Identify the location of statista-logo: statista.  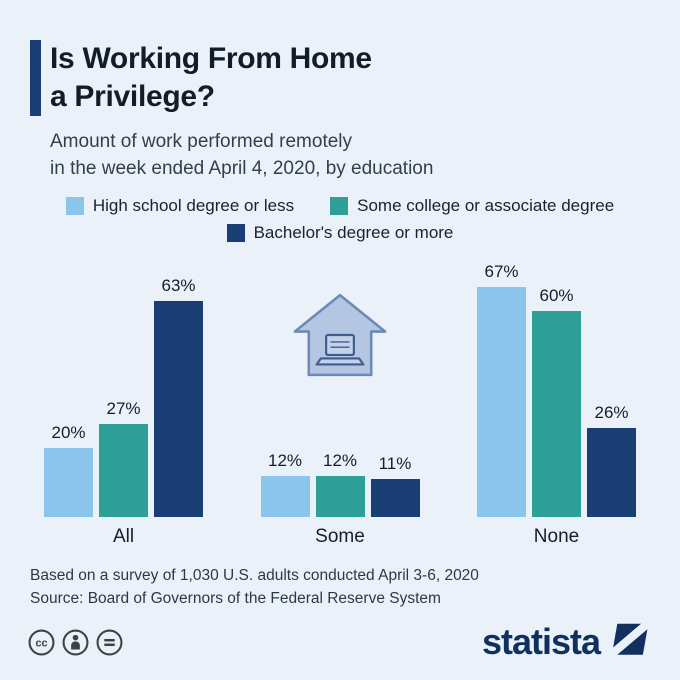
(567, 642).